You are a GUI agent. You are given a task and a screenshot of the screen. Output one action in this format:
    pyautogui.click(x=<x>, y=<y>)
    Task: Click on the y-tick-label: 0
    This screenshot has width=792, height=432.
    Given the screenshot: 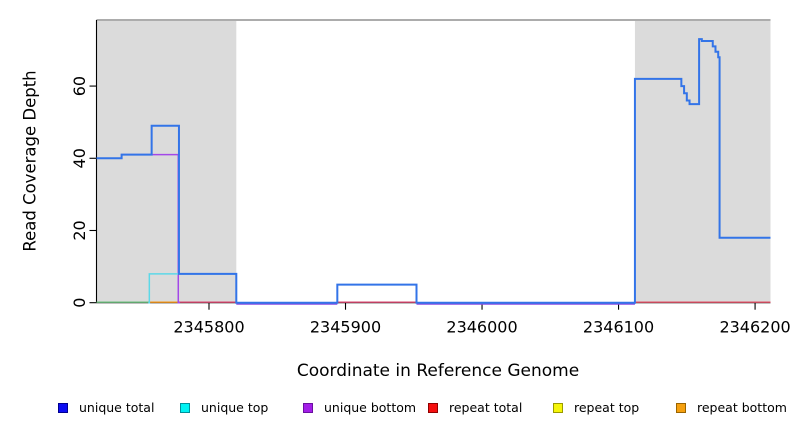 What is the action you would take?
    pyautogui.click(x=79, y=303)
    